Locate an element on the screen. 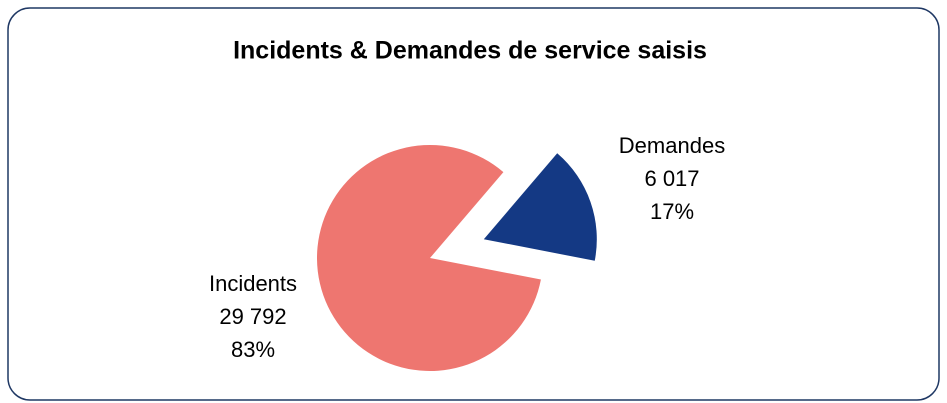  slice-label: Demandes is located at coordinates (672, 145).